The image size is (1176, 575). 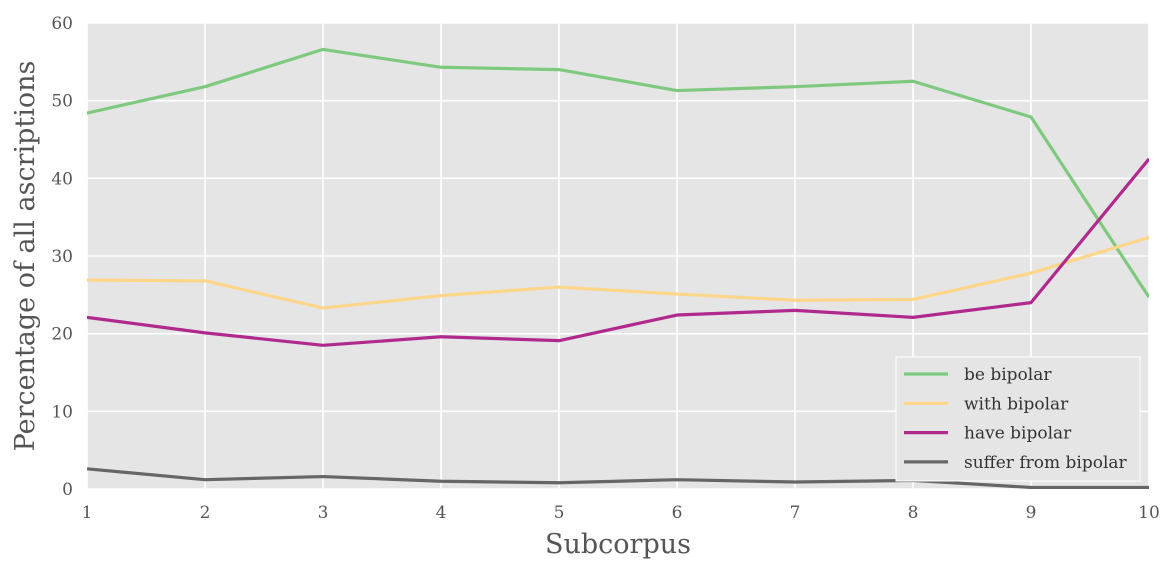 I want to click on x-tick-label: 1, so click(x=87, y=513).